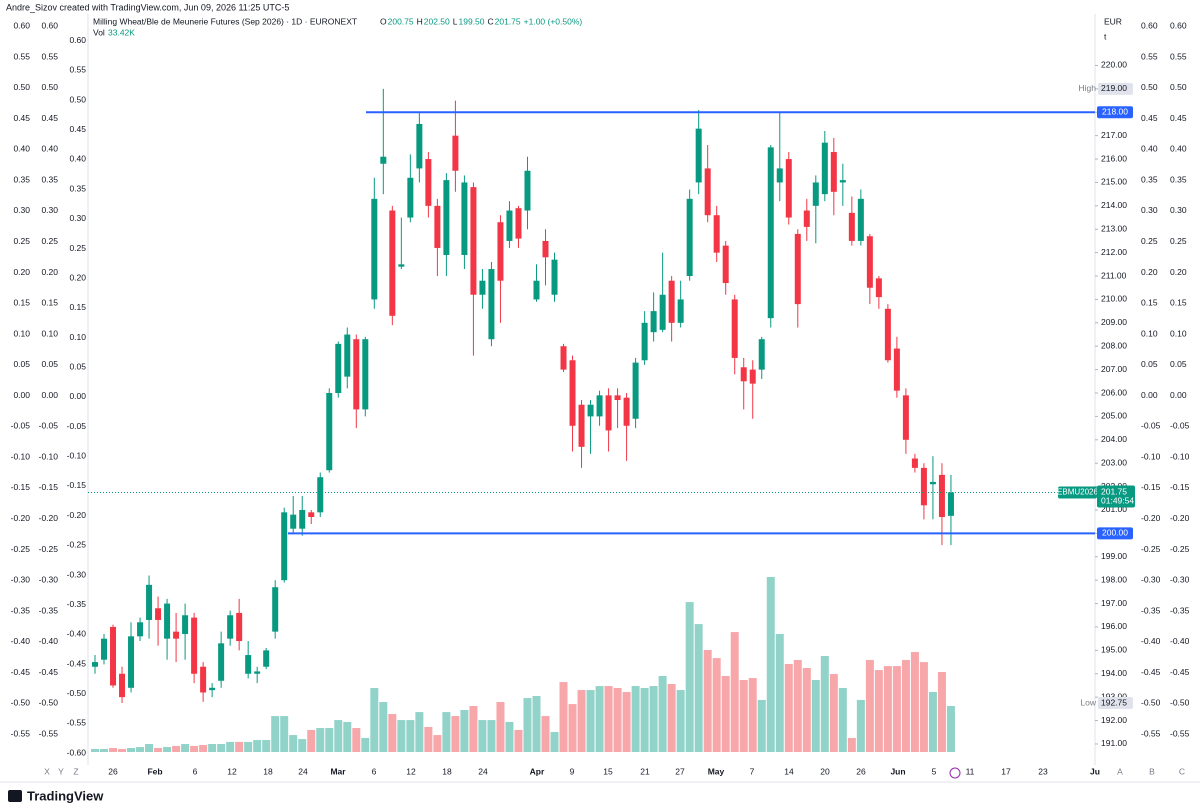 The image size is (1200, 812). Describe the element at coordinates (77, 99) in the screenshot. I see `inner-tick-label: 0.50` at that location.